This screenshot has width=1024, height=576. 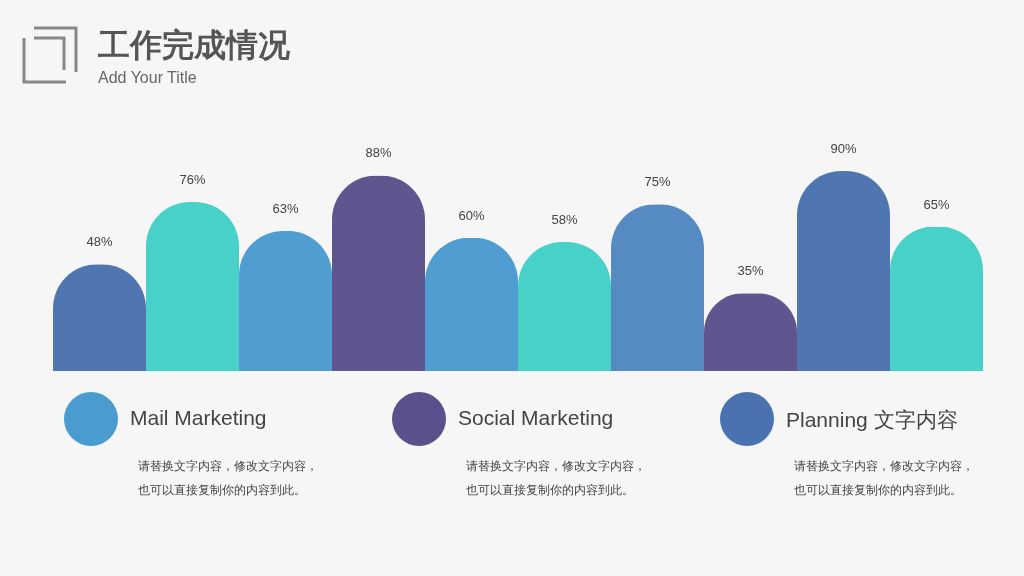 What do you see at coordinates (872, 420) in the screenshot?
I see `text: Planning 文字内容` at bounding box center [872, 420].